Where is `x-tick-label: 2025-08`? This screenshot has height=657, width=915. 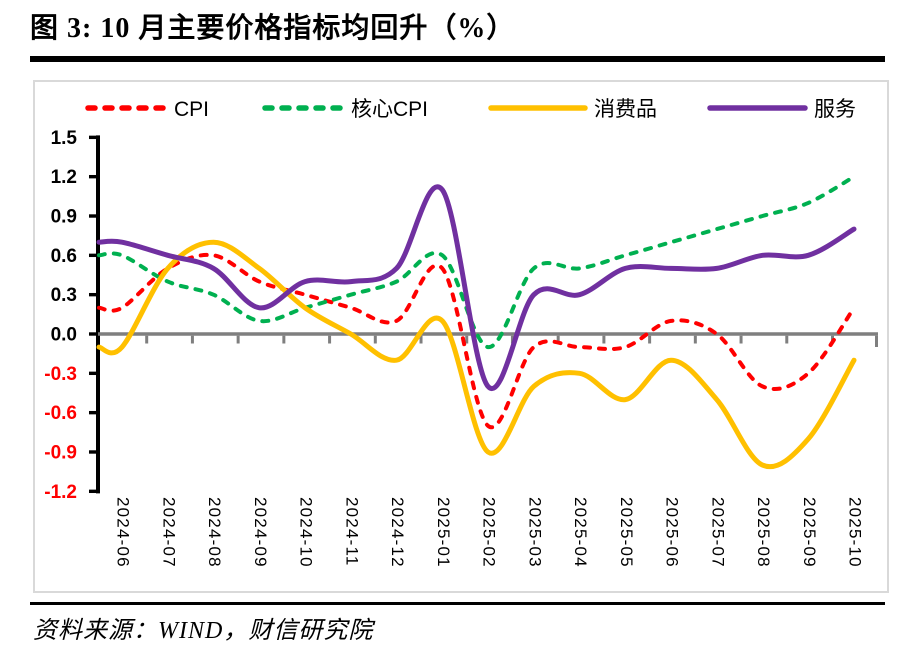 x-tick-label: 2025-08 is located at coordinates (763, 532).